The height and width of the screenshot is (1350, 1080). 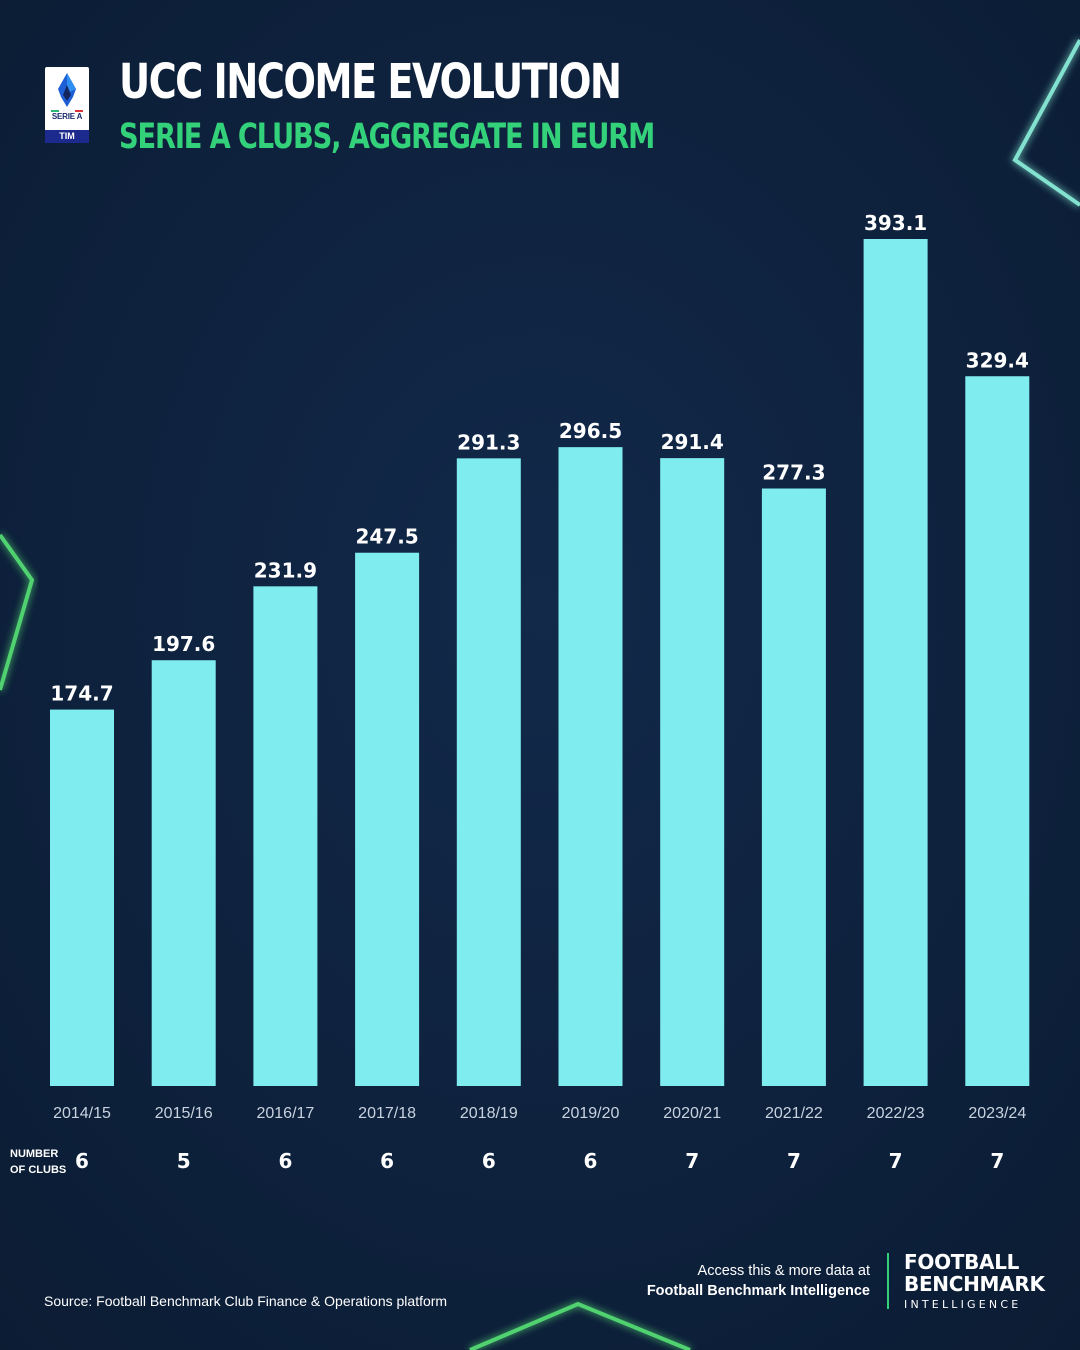 I want to click on number-of-clubs-label-line1: NUMBER, so click(x=34, y=1154).